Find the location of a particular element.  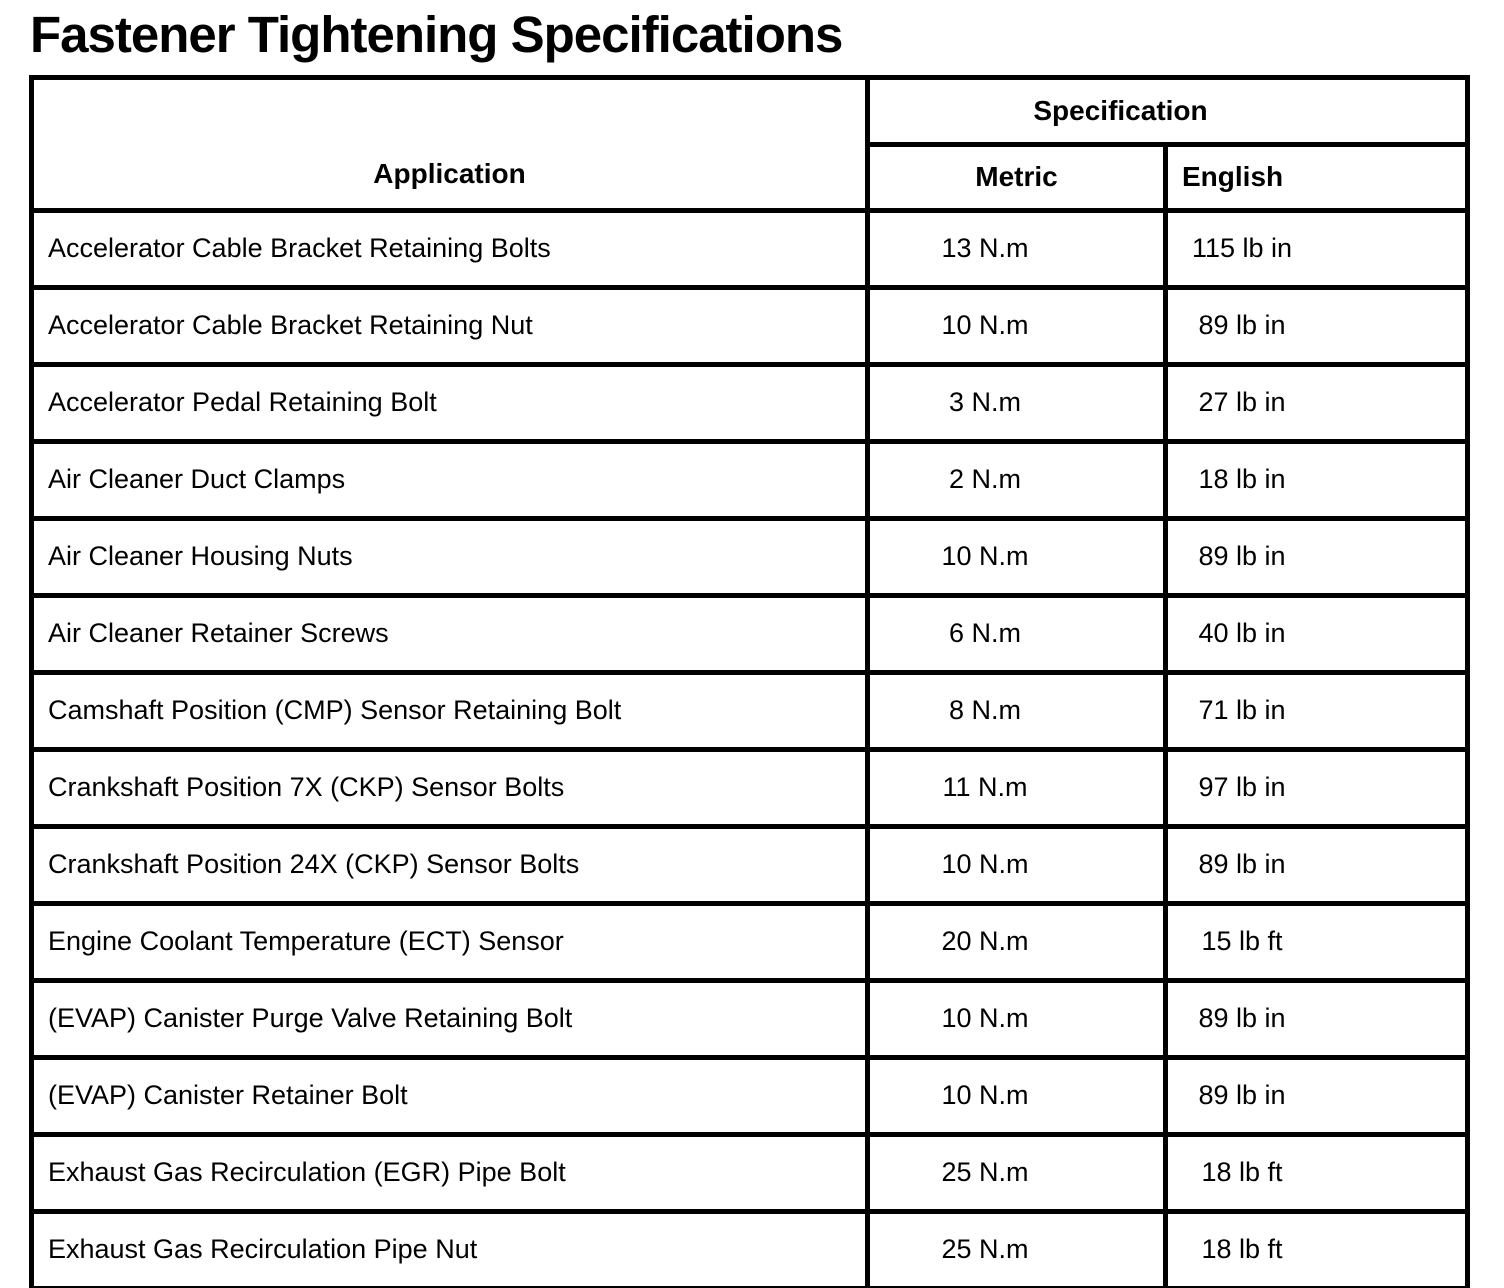

english-value-cell: 27 lb in is located at coordinates (1316, 403).